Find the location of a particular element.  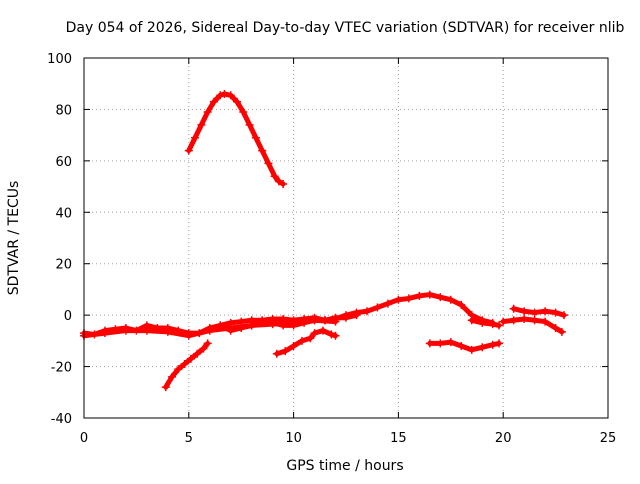

y-tick-label: 100 is located at coordinates (59, 59).